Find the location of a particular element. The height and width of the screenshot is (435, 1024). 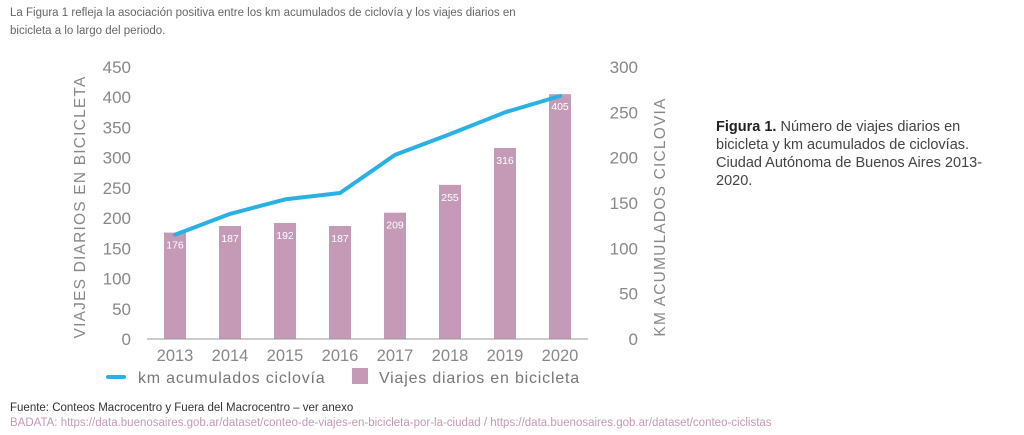

right-tick-label: 250 is located at coordinates (624, 112).